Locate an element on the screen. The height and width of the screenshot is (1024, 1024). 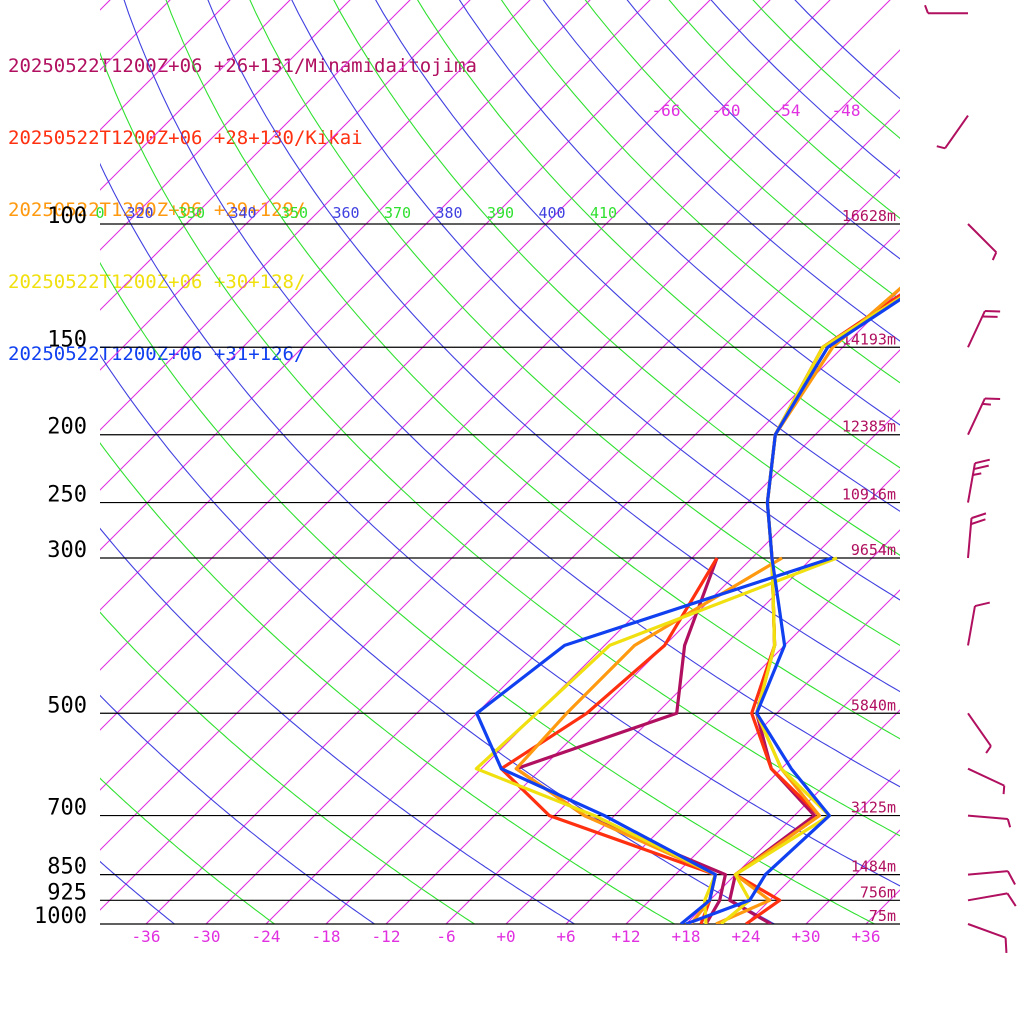
wind-barbs is located at coordinates (970, 478).